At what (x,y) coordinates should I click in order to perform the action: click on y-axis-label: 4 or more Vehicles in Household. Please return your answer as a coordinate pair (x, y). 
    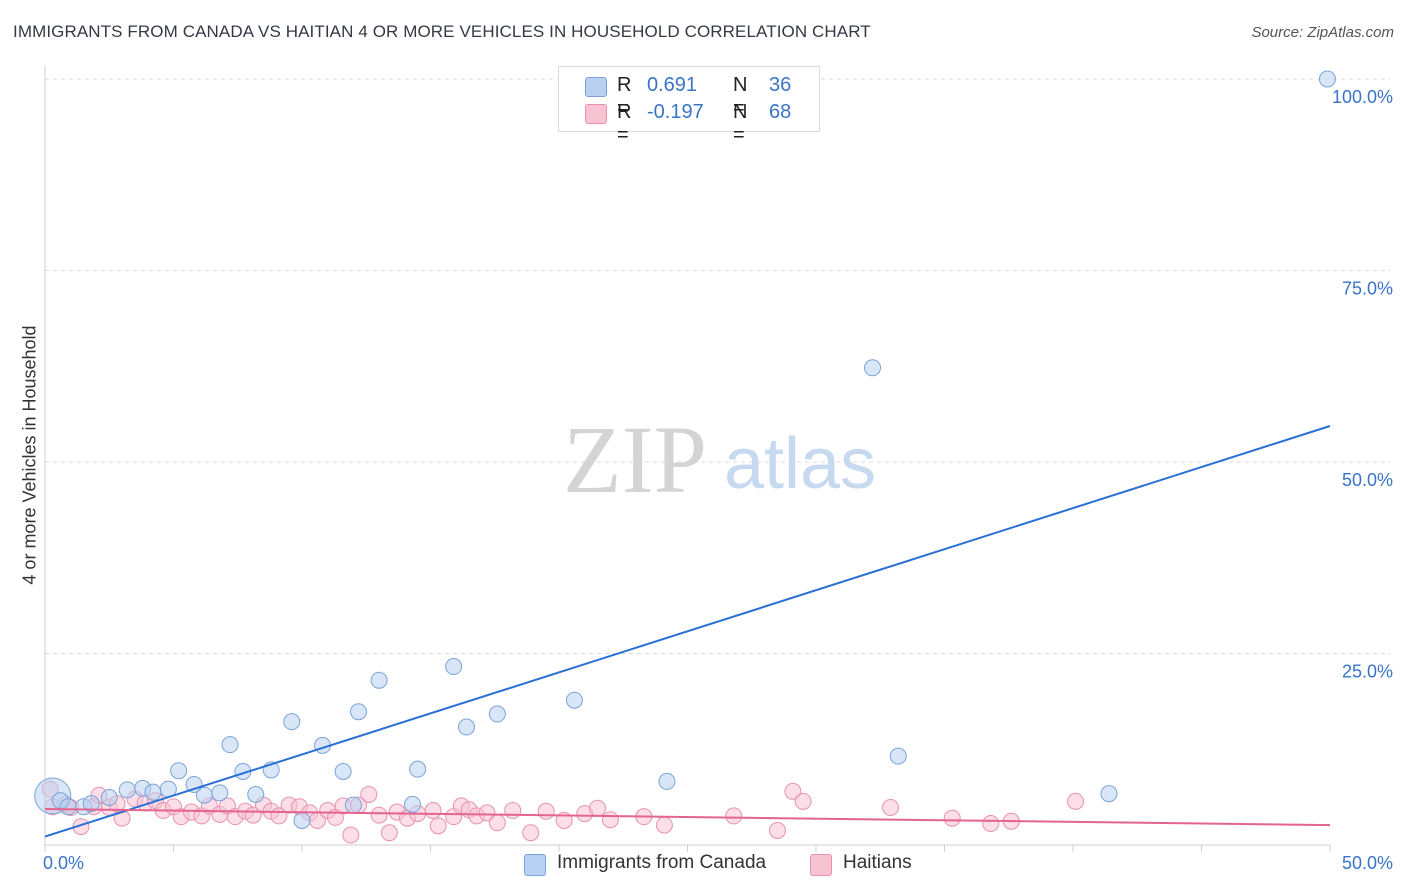
    Looking at the image, I should click on (29, 455).